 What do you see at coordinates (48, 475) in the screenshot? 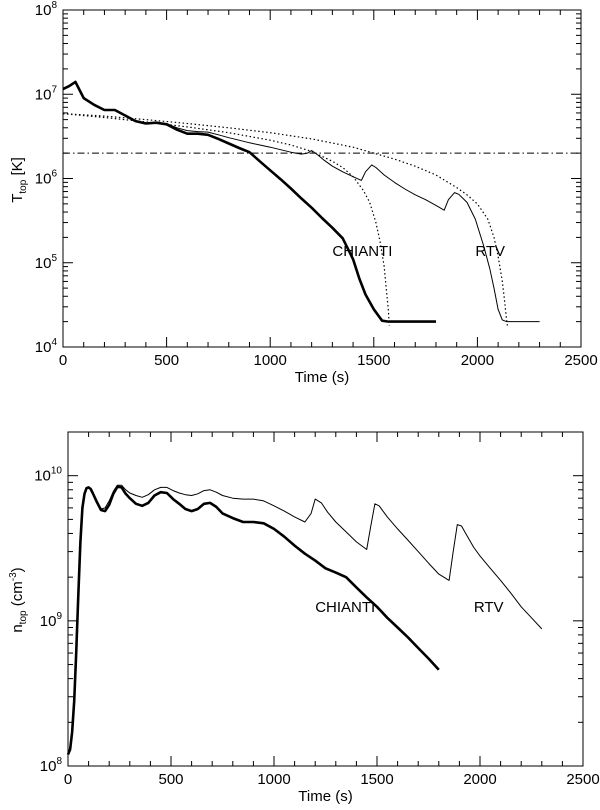
I see `y-tick-label: 10¹⁰` at bounding box center [48, 475].